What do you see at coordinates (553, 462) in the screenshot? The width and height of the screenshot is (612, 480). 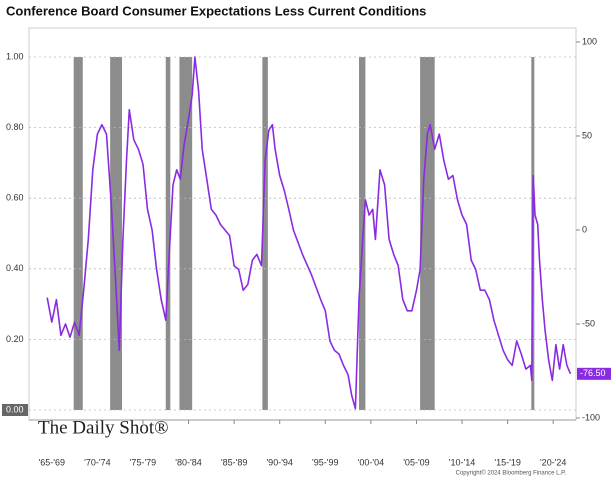 I see `x-tick-label: '20-'24` at bounding box center [553, 462].